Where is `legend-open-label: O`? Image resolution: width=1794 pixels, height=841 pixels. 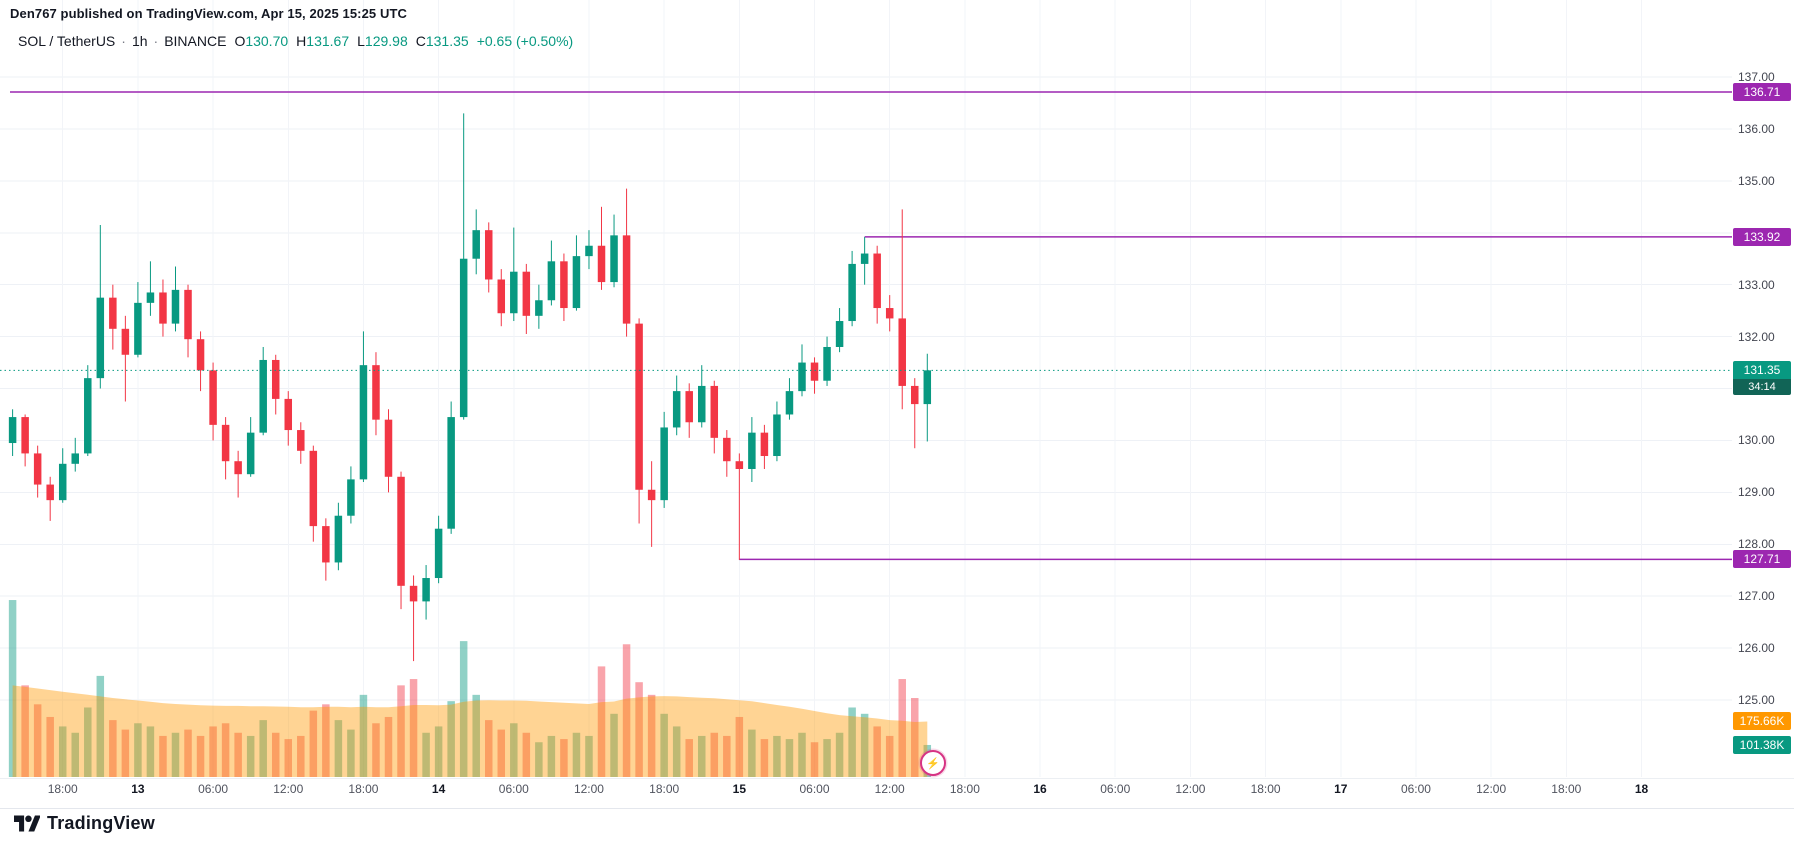 legend-open-label: O is located at coordinates (240, 41).